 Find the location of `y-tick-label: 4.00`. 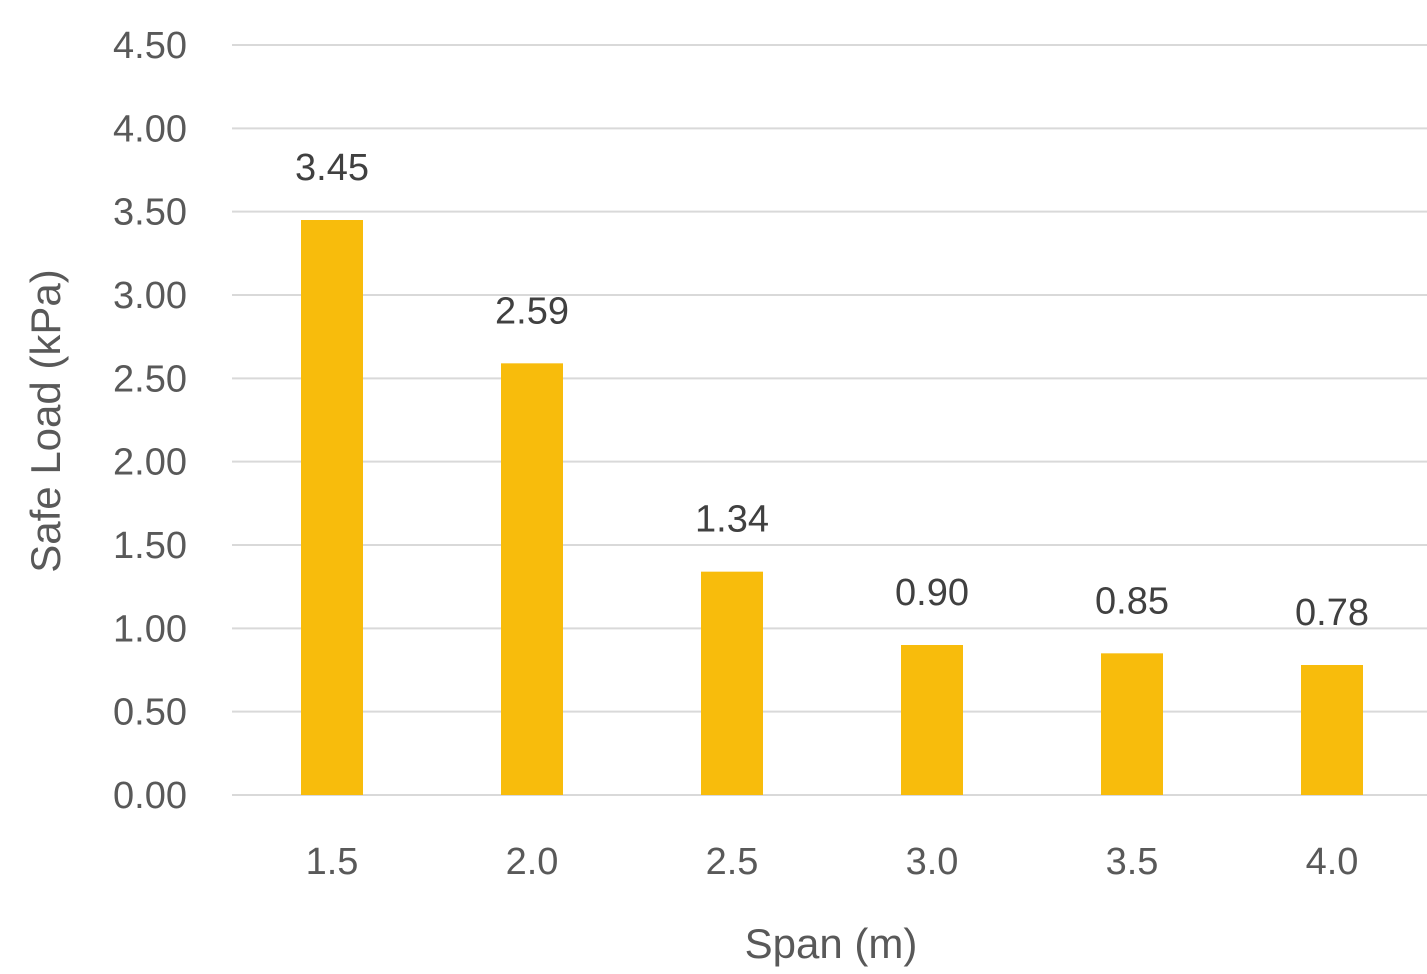

y-tick-label: 4.00 is located at coordinates (150, 129).